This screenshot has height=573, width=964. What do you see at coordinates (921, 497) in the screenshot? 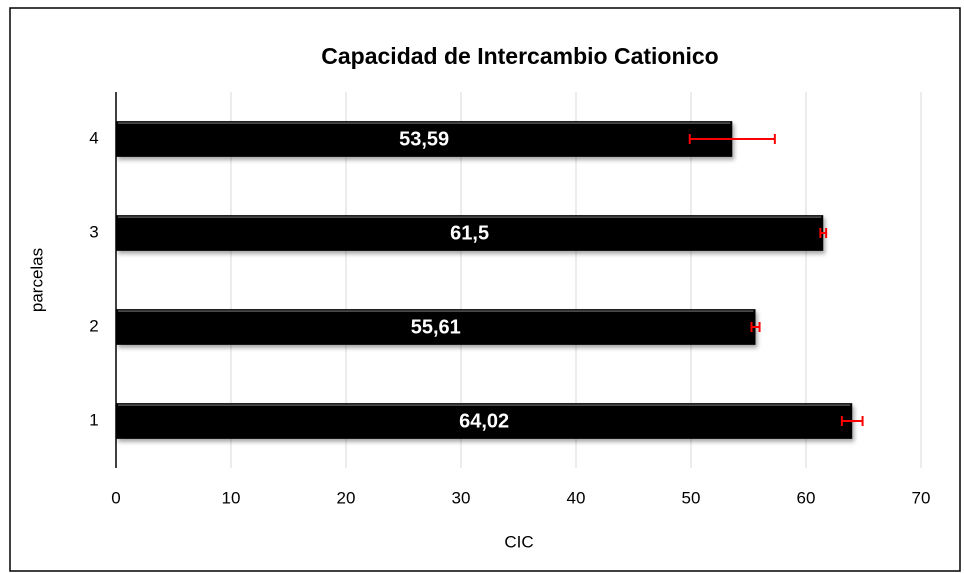
I see `x-tick-label: 70` at bounding box center [921, 497].